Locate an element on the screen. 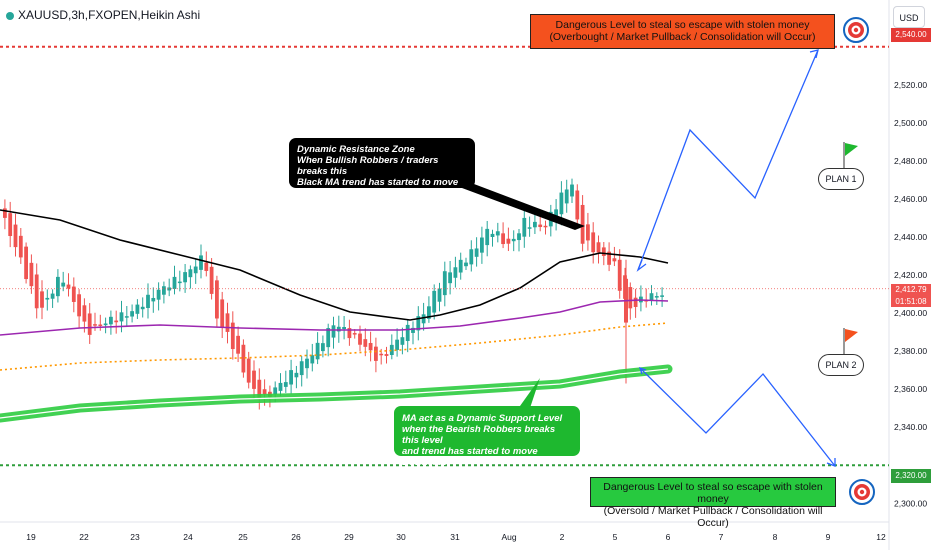  currency-button: USD is located at coordinates (909, 17).